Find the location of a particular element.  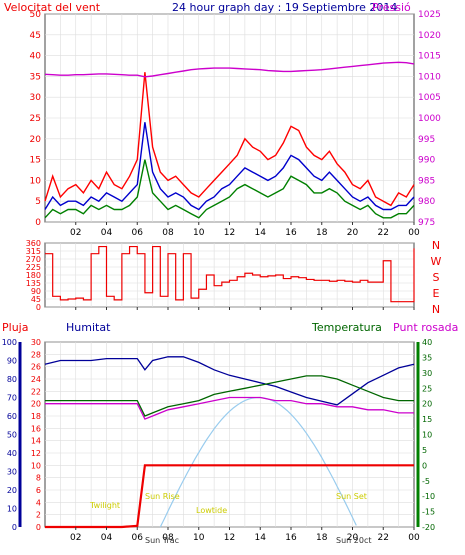

y-tick-label-rain: 22 is located at coordinates (36, 391).